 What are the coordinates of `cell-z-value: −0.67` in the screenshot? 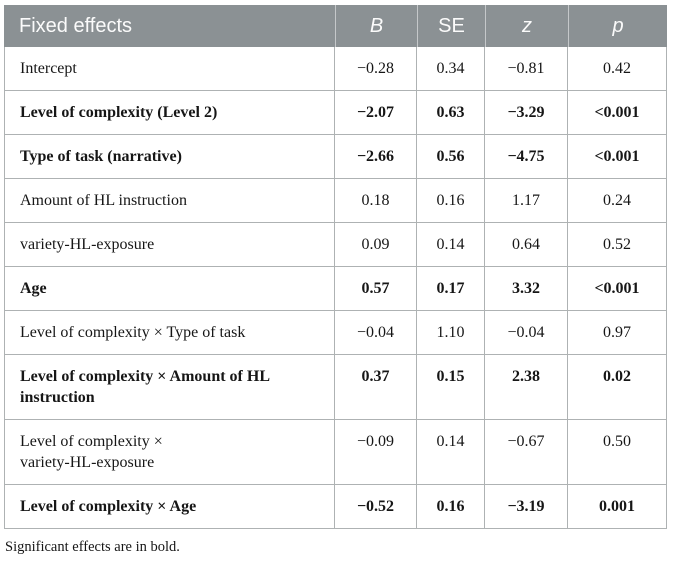 It's located at (526, 452).